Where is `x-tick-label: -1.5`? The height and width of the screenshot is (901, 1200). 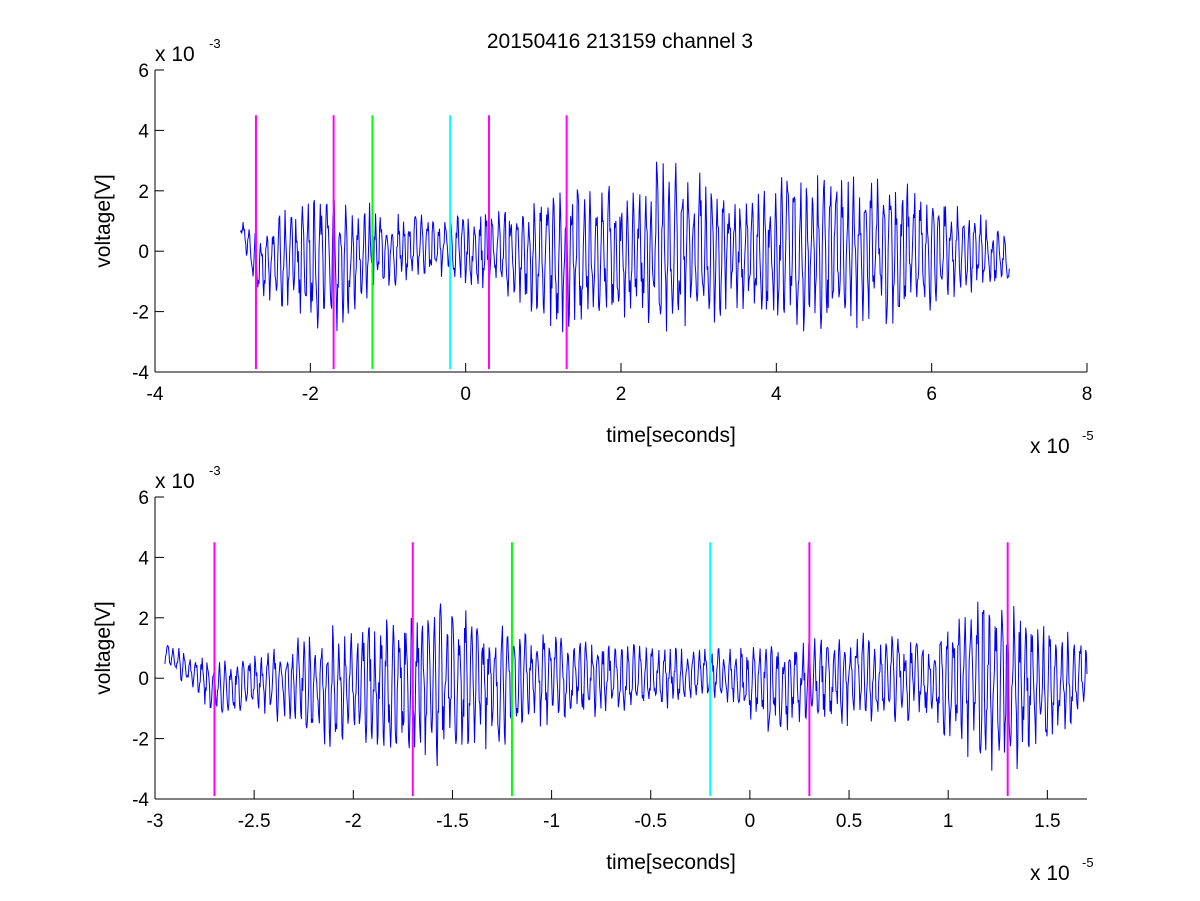
x-tick-label: -1.5 is located at coordinates (452, 821).